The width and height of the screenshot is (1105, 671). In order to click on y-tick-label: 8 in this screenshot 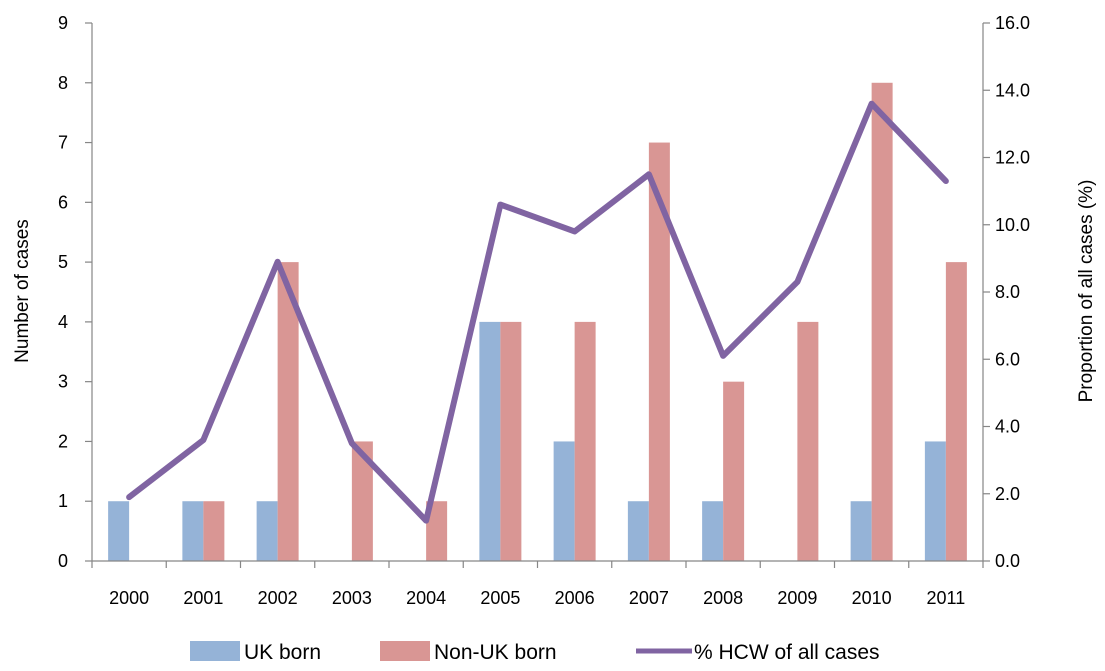, I will do `click(63, 83)`.